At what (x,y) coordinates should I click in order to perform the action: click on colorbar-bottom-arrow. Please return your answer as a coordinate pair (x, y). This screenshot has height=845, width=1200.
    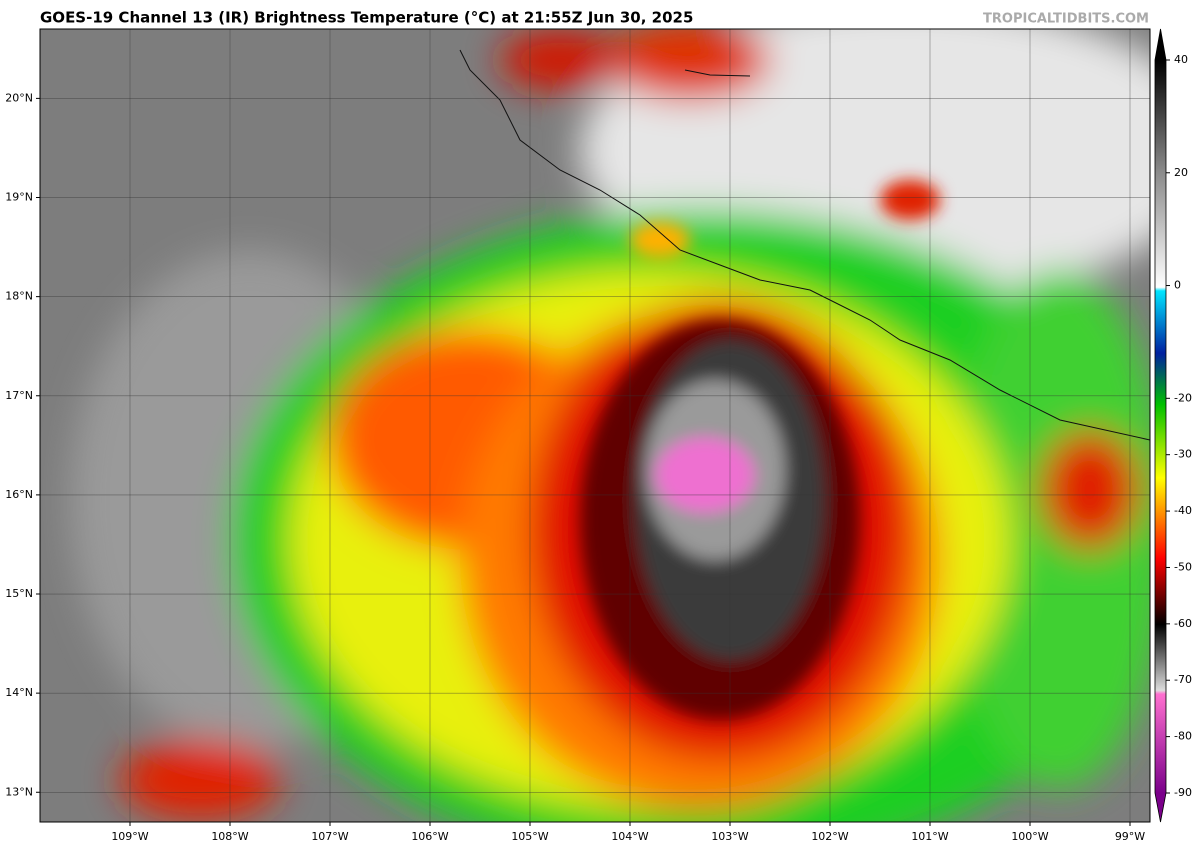
    Looking at the image, I should click on (1160, 807).